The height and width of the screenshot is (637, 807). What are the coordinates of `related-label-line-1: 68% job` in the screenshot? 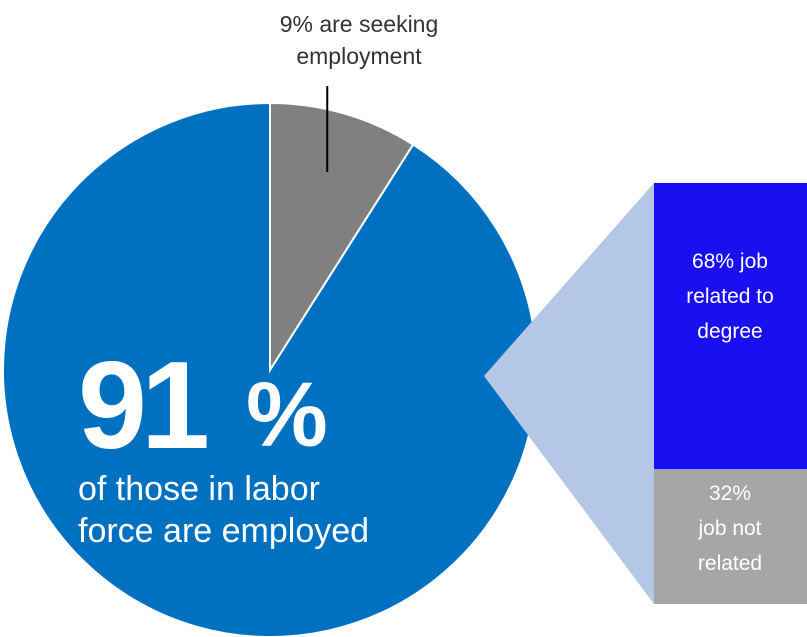 It's located at (730, 261).